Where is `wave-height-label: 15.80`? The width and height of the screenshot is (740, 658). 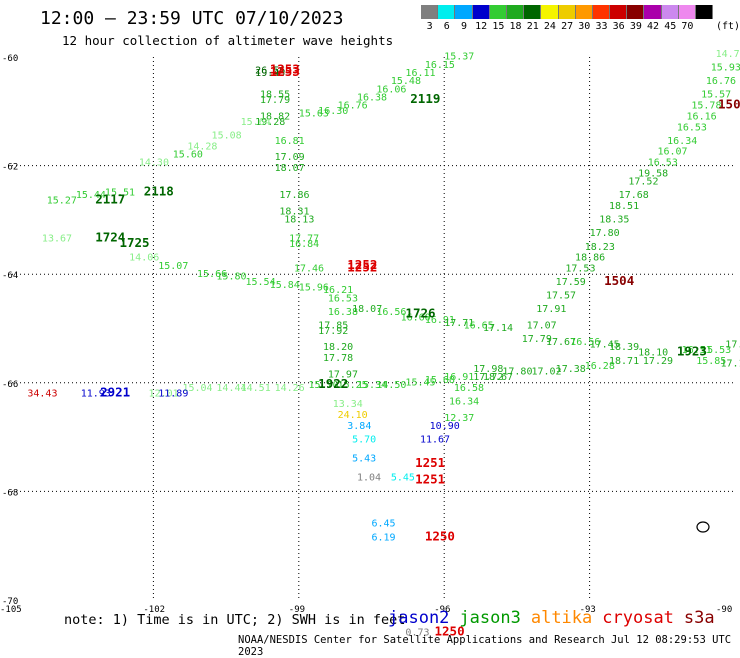 wave-height-label: 15.80 is located at coordinates (231, 277).